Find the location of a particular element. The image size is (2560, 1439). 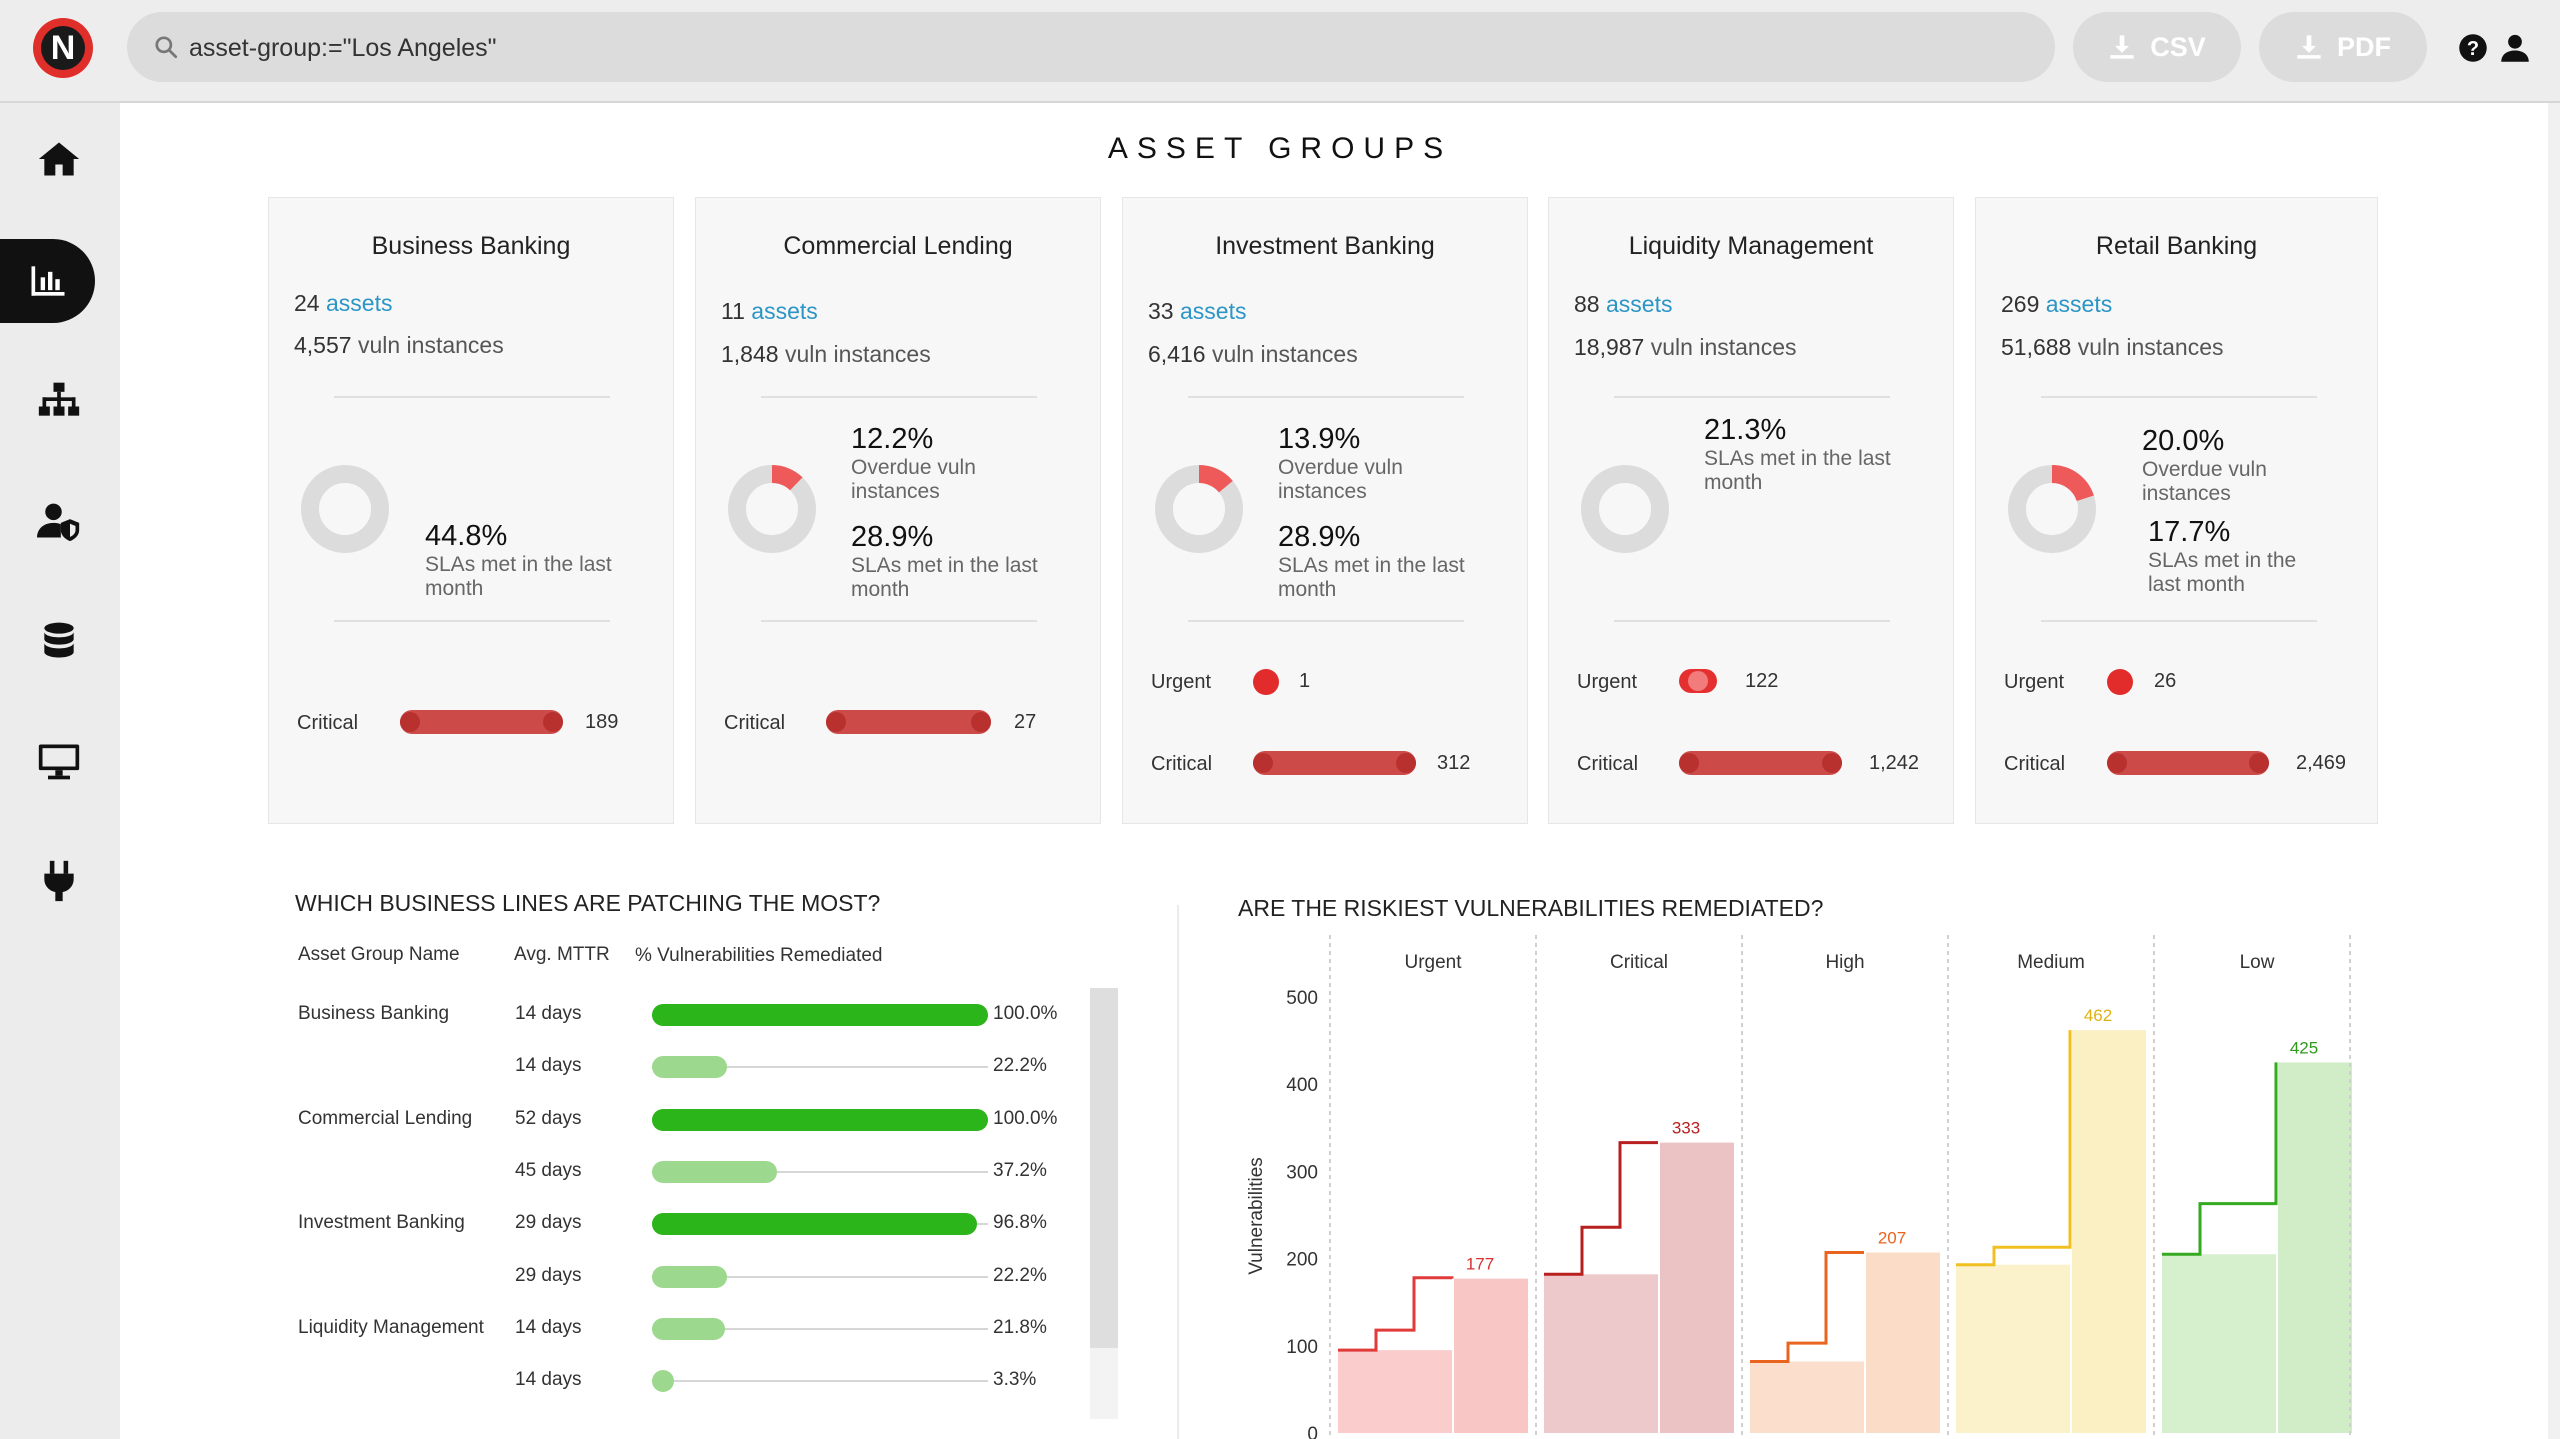

monitor-icon is located at coordinates (59, 762).